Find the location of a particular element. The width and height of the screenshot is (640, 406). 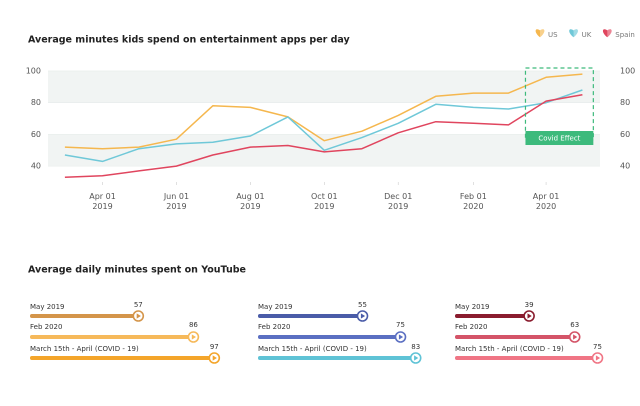

legend-label: Spain is located at coordinates (625, 35).